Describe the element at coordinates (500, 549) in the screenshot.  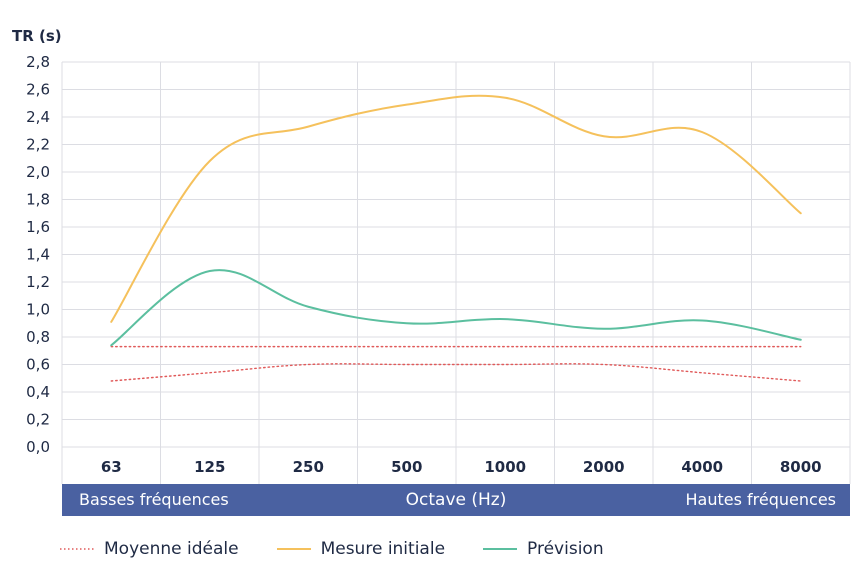
I see `legend-swatch-forecast` at that location.